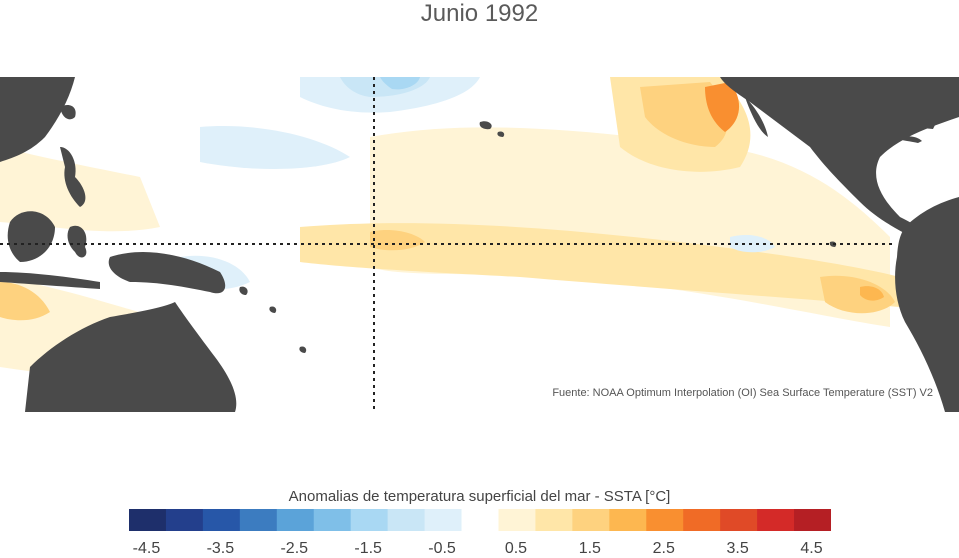 Image resolution: width=959 pixels, height=558 pixels. What do you see at coordinates (927, 304) in the screenshot?
I see `south-america` at bounding box center [927, 304].